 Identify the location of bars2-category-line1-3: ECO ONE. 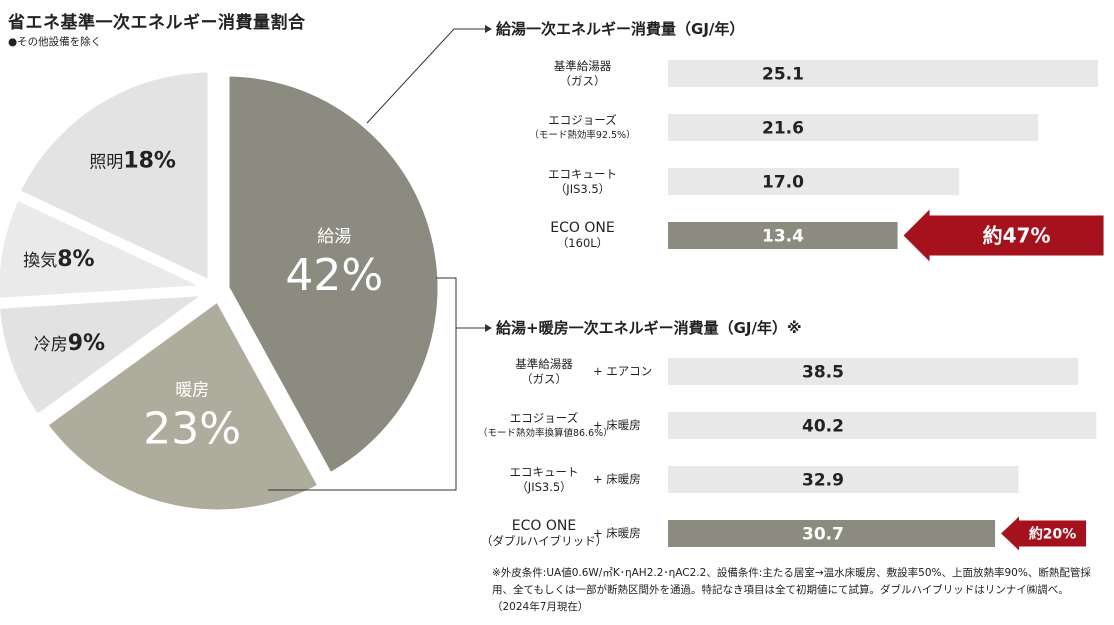
(544, 525).